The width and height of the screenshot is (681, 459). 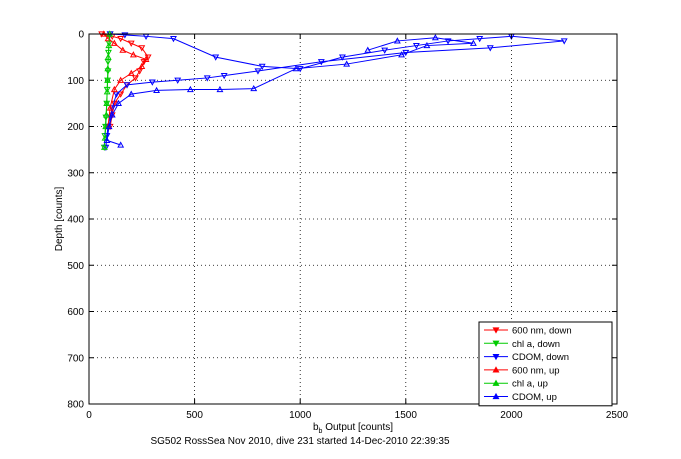 I want to click on legend-item: CDOM, up, so click(x=520, y=397).